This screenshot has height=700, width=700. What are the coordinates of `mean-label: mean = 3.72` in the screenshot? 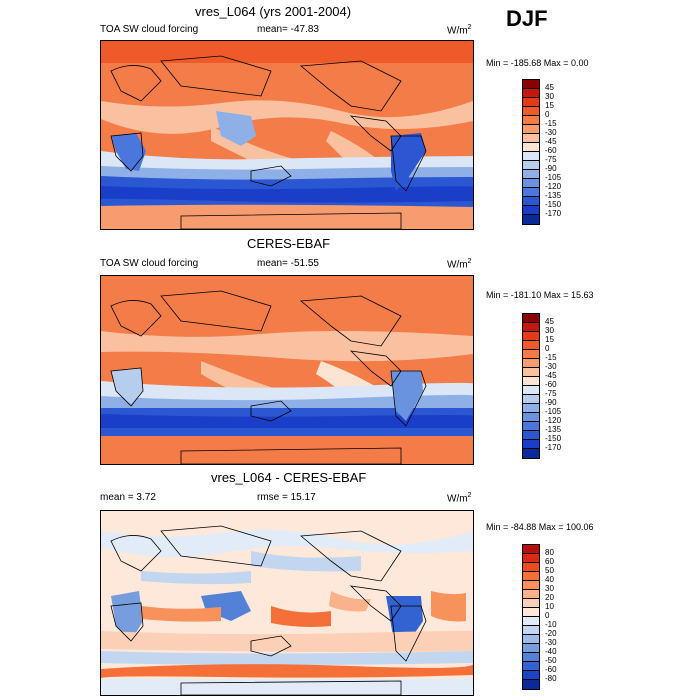 It's located at (128, 497).